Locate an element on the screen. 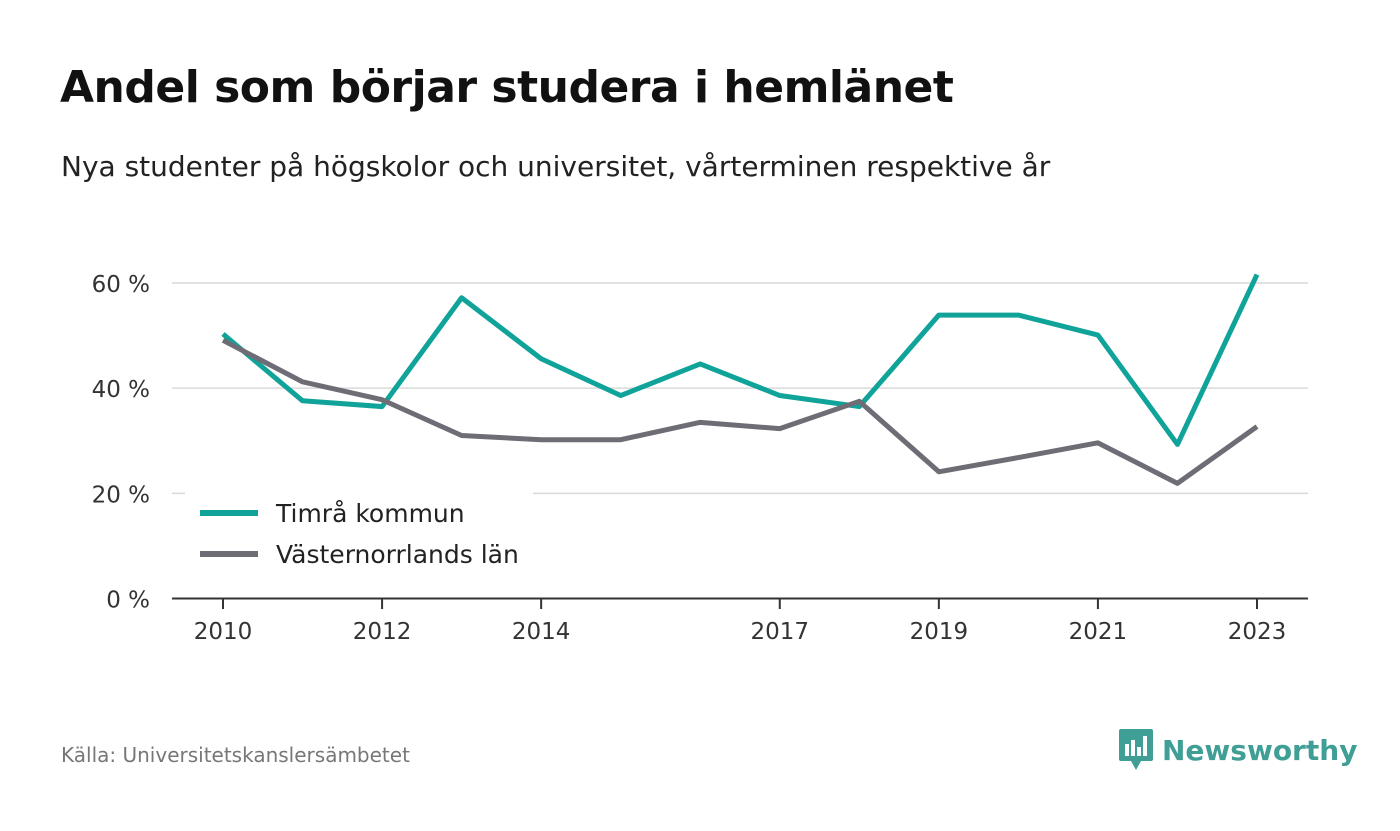  legend-label: Västernorrlands län is located at coordinates (397, 554).